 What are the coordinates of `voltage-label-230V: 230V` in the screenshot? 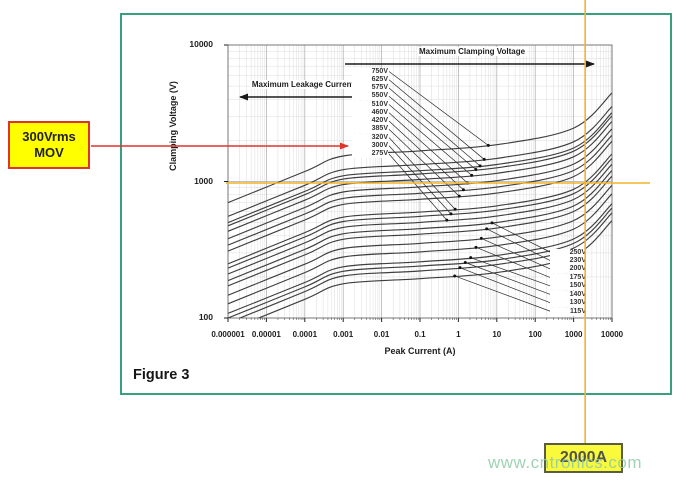 It's located at (568, 260).